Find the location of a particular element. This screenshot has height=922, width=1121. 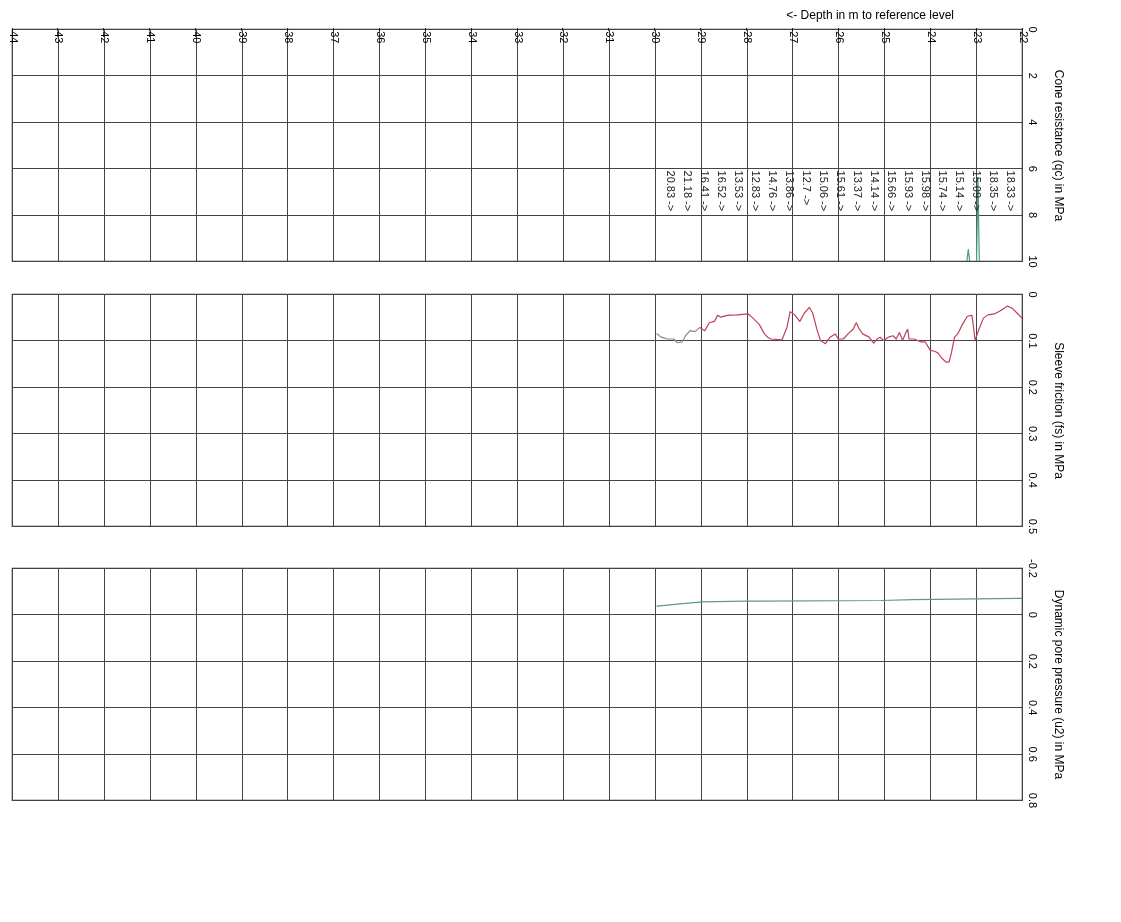

x-tick-label: -26 is located at coordinates (839, 35).